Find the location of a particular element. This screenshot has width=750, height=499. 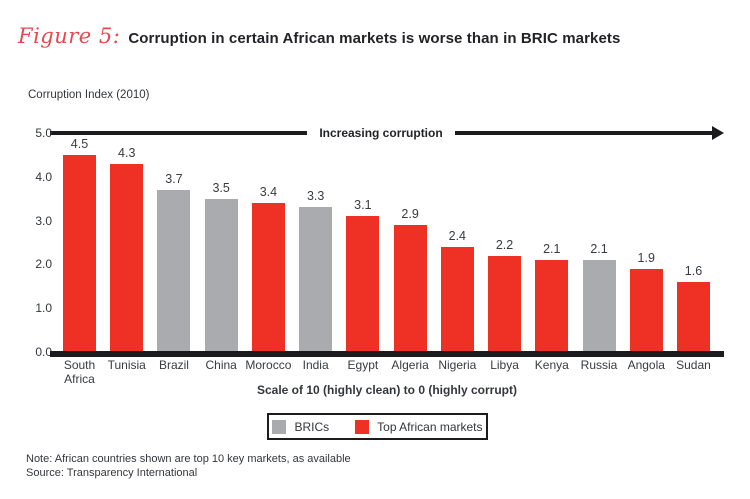

arrow-line-left is located at coordinates (179, 133).